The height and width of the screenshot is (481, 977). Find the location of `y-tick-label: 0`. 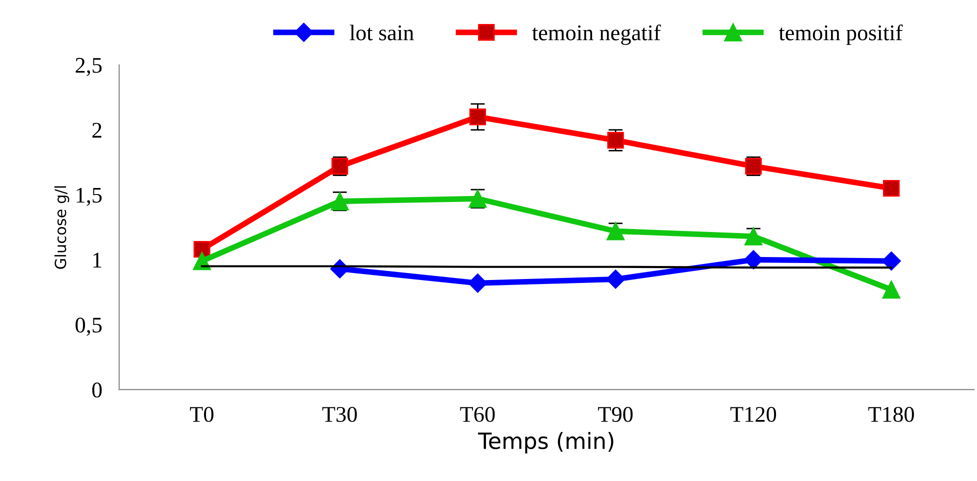

y-tick-label: 0 is located at coordinates (97, 390).